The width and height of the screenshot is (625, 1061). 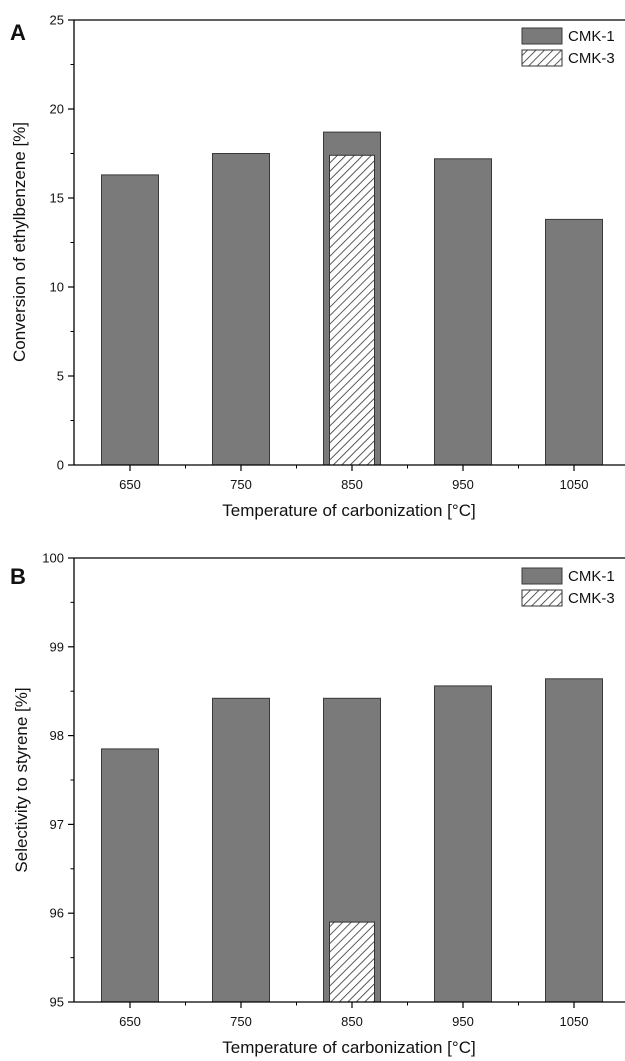 I want to click on panel-b-y-axis-label: Selectivity to styrene [%], so click(x=21, y=779).